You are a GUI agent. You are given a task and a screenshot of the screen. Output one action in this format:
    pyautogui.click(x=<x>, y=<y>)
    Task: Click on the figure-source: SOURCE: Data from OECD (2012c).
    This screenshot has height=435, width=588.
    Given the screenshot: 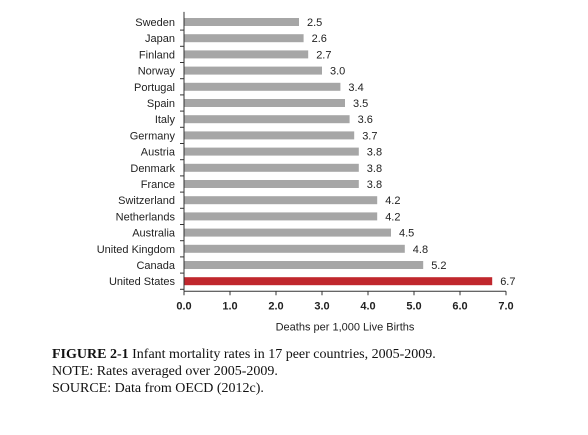 What is the action you would take?
    pyautogui.click(x=158, y=388)
    